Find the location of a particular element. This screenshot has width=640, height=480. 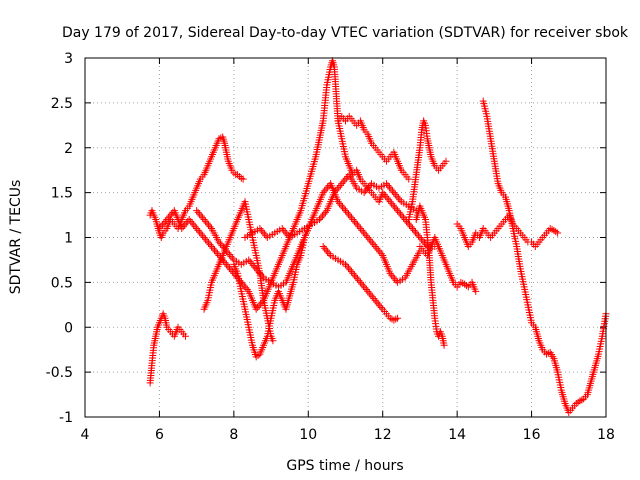

y-tick-label: 0 is located at coordinates (68, 328).